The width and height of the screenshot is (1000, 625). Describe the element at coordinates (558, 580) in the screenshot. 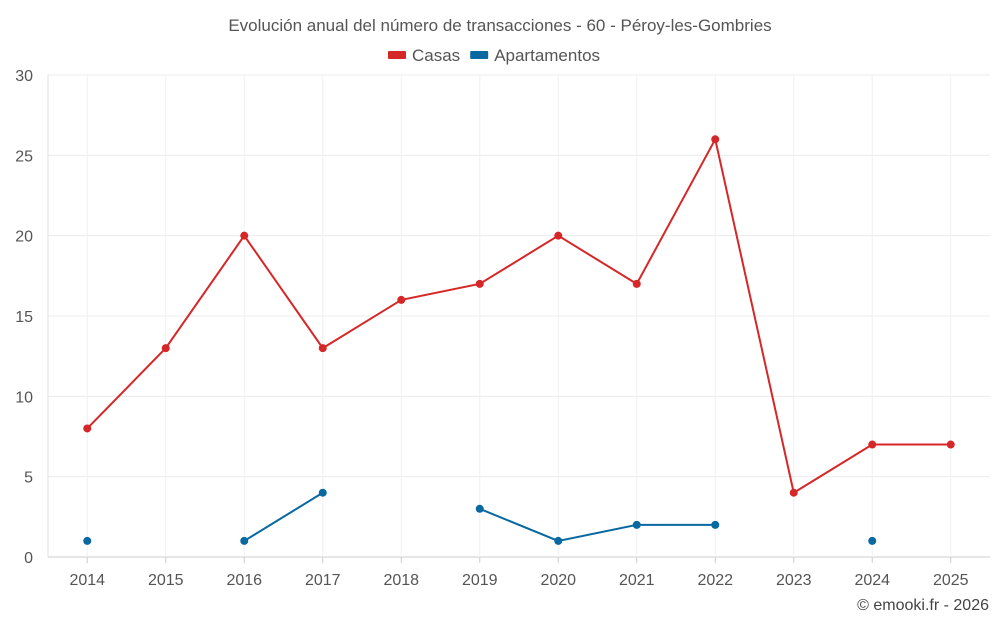

I see `x-tick-label: 2020` at that location.